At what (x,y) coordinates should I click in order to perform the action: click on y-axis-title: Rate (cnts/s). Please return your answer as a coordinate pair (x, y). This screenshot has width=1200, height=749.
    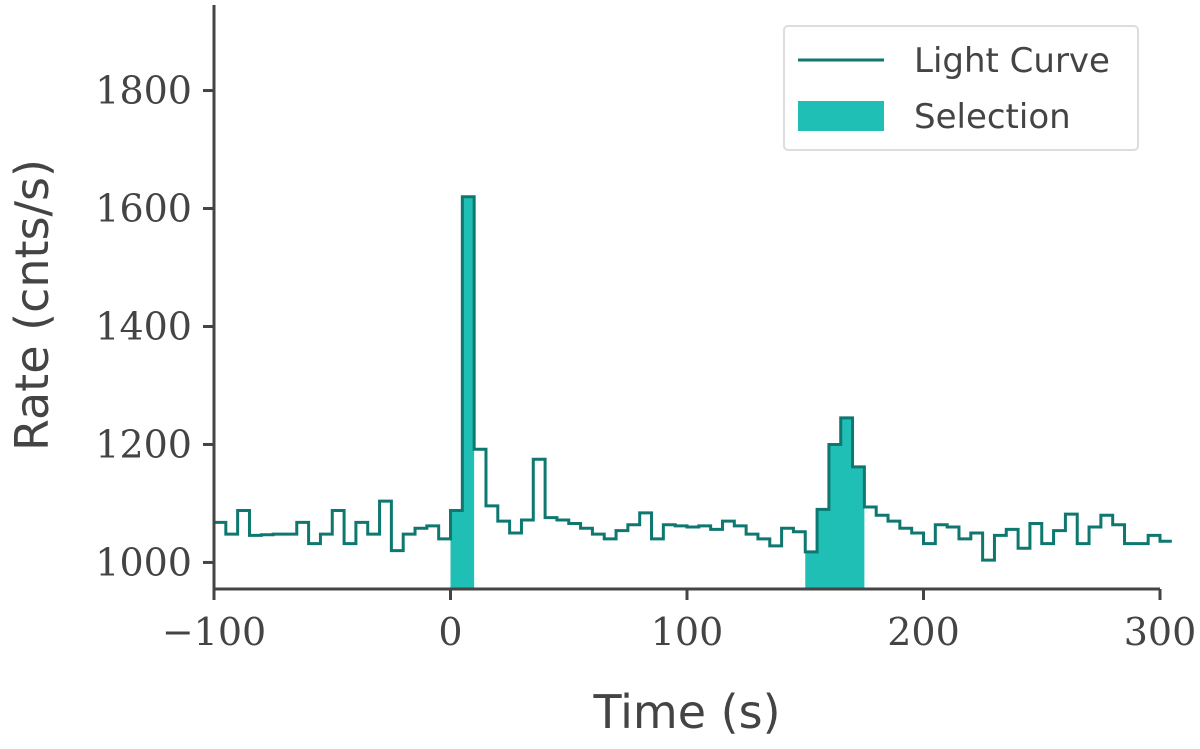
    Looking at the image, I should click on (32, 305).